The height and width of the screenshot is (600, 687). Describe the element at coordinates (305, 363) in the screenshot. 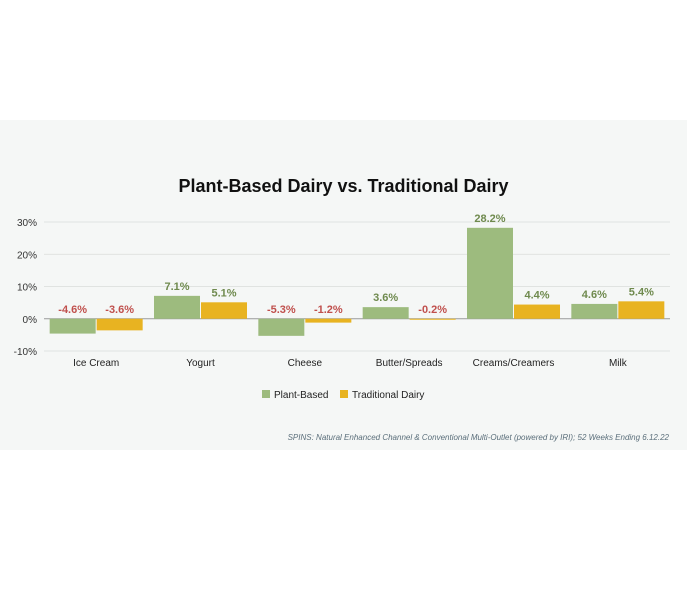

I see `x-tick-label: Cheese` at that location.